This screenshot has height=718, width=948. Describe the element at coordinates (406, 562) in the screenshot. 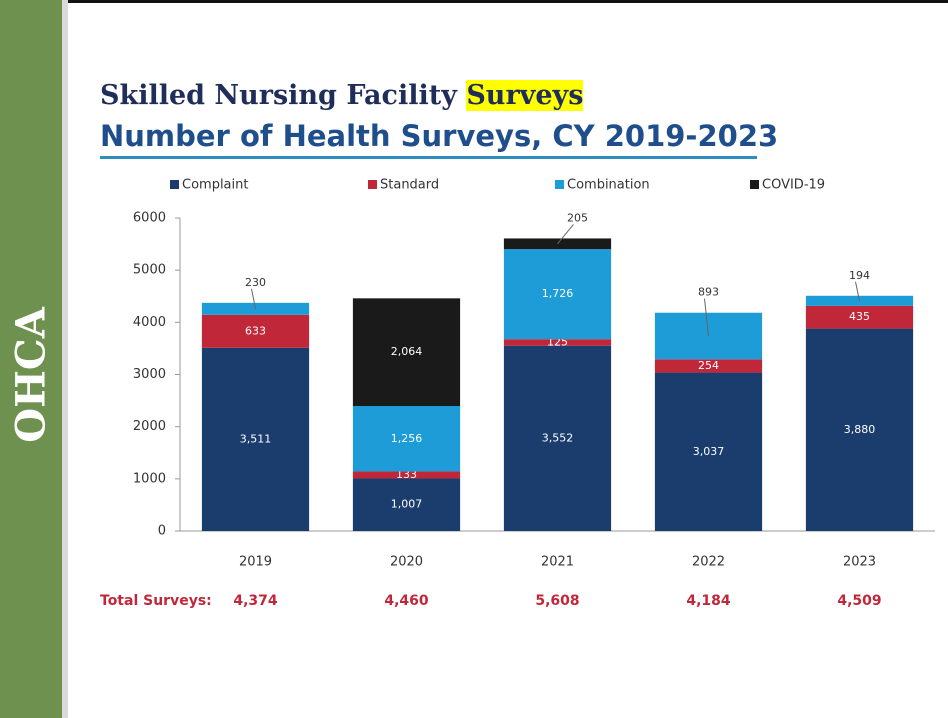

I see `x-tick-label: 2020` at that location.